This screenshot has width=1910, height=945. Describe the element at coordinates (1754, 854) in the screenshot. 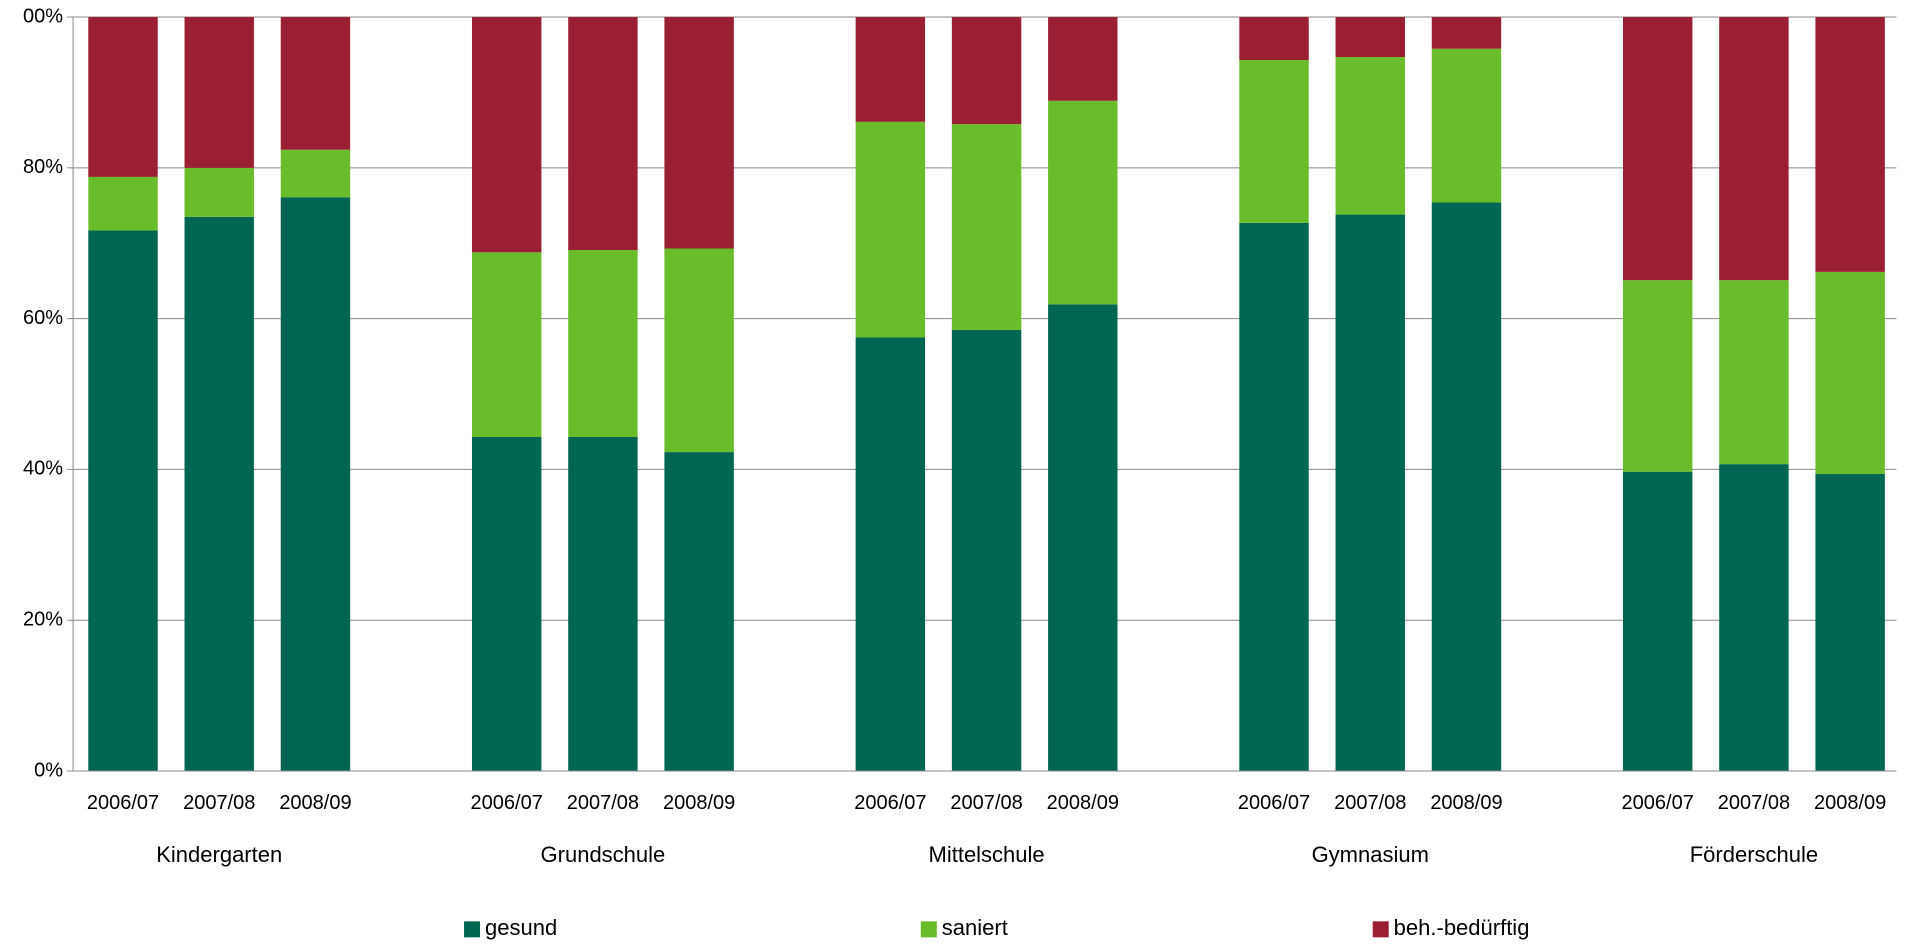

I see `group-label: Förderschule` at that location.